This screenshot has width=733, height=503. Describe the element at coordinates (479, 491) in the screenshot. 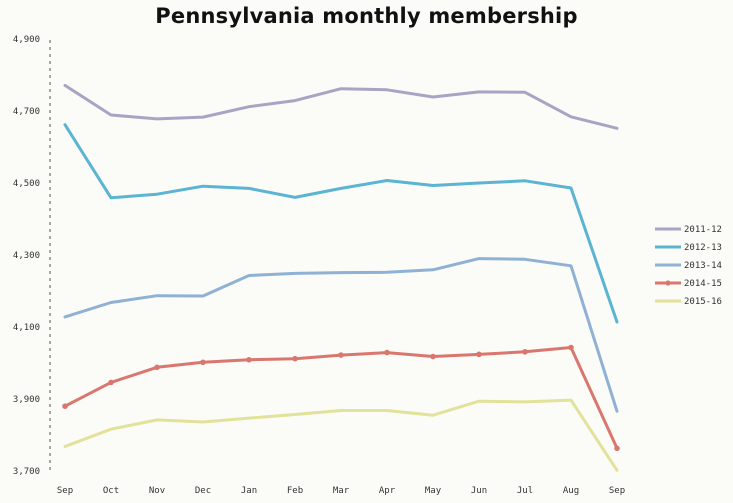

I see `x-tick-label: Jun` at that location.